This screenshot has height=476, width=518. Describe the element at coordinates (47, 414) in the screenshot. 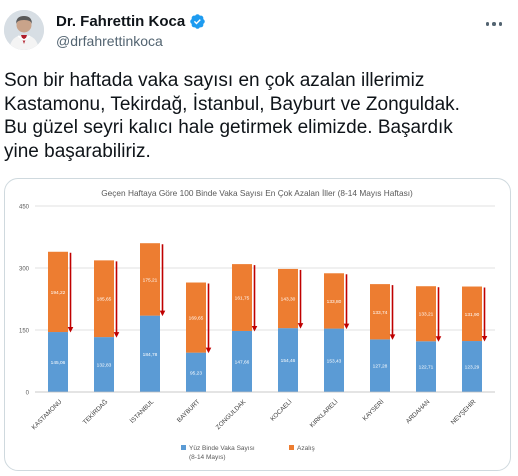

I see `x-tick-label: KASTAMONU` at that location.